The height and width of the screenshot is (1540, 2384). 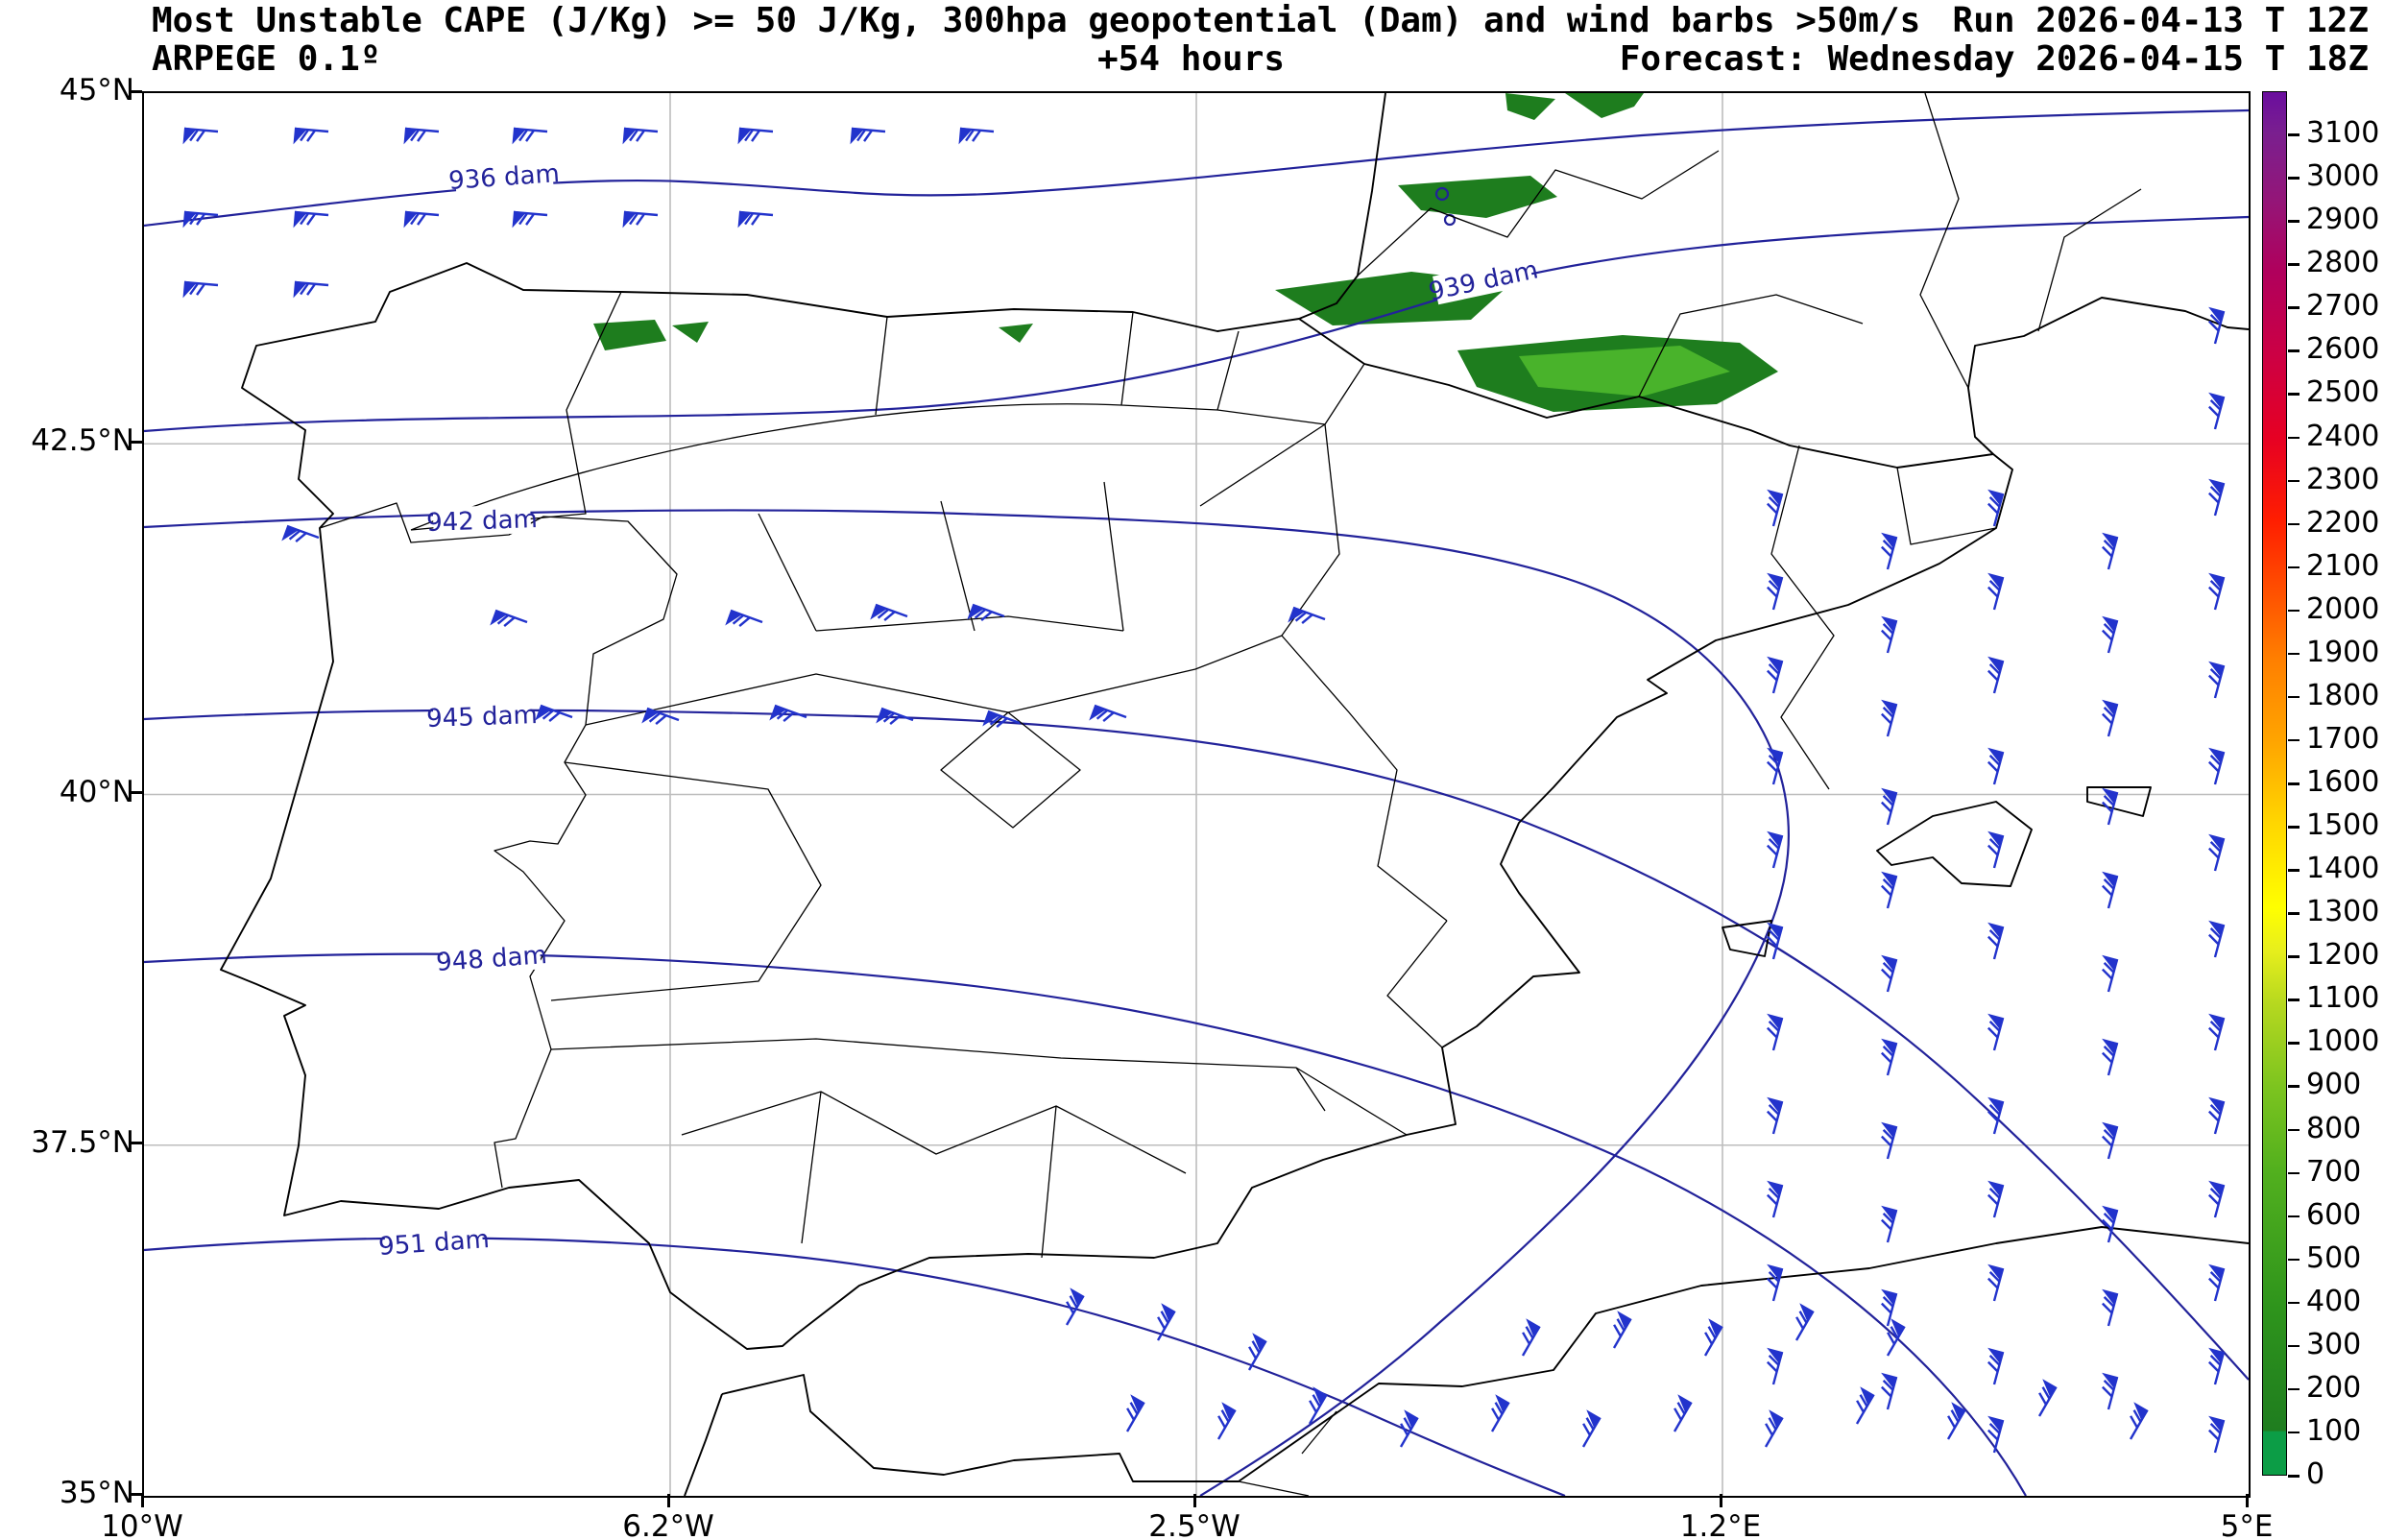 I want to click on colorbar-tick-label: 0, so click(x=2315, y=1473).